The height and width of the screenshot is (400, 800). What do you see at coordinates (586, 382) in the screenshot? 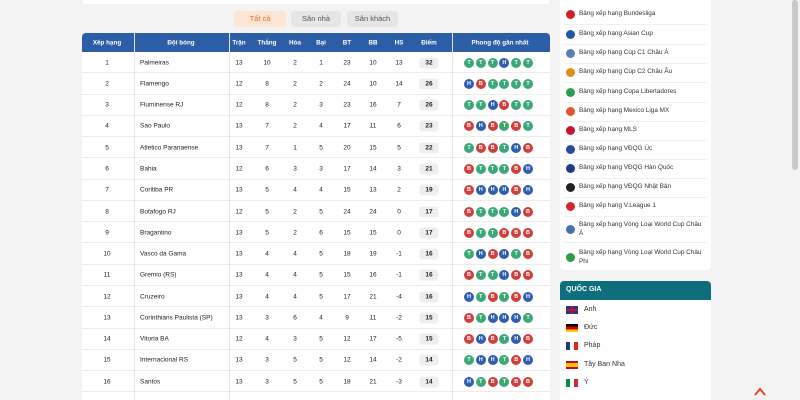
I see `country-link: Ý` at bounding box center [586, 382].